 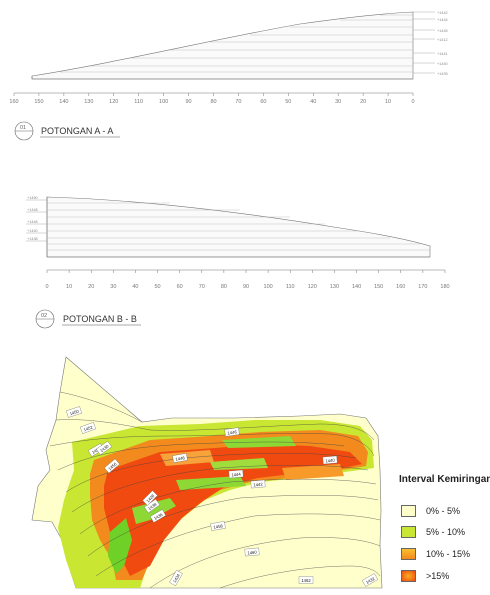 I want to click on svg-text: 1430, so click(x=104, y=448).